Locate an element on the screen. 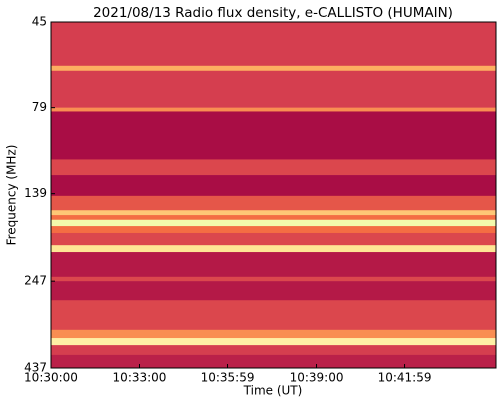 Image resolution: width=504 pixels, height=404 pixels. x-tick-label: 10:39:00 is located at coordinates (317, 378).